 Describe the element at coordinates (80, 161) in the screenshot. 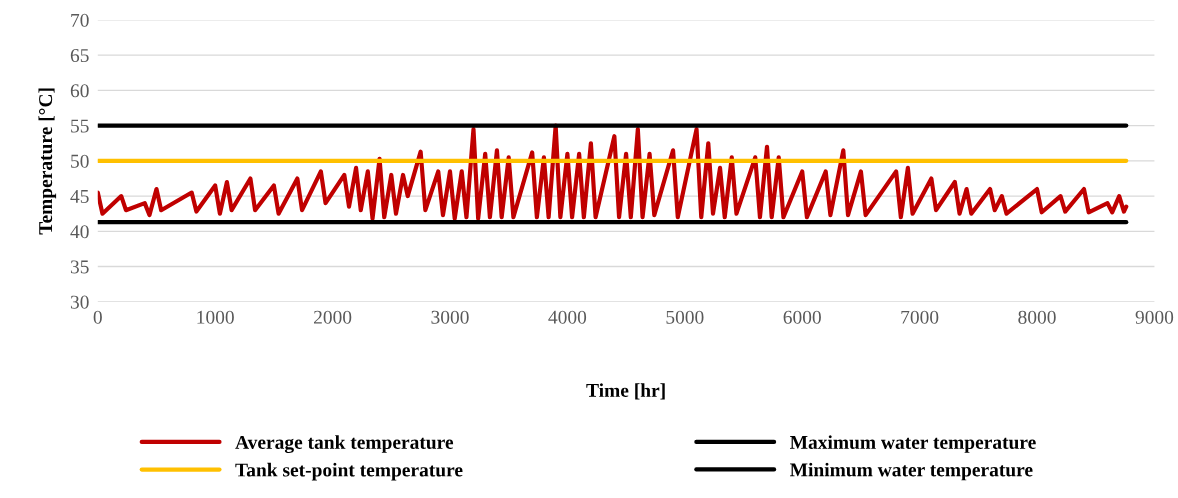

I see `y-tick-label: 50` at that location.